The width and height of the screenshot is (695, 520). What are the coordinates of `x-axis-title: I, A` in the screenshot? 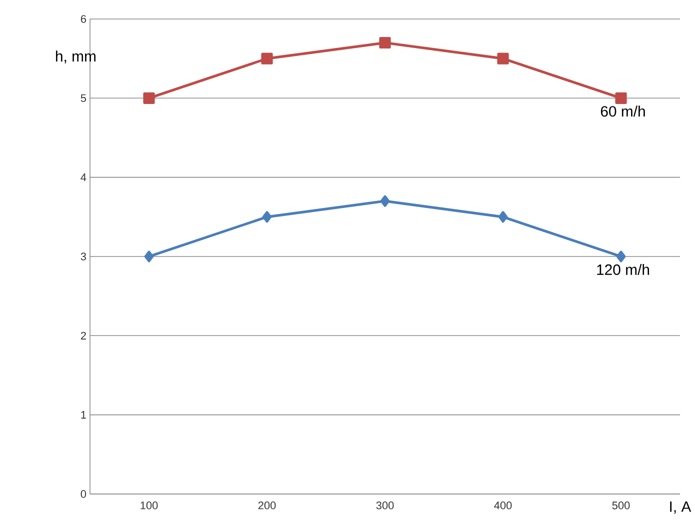 It's located at (681, 508).